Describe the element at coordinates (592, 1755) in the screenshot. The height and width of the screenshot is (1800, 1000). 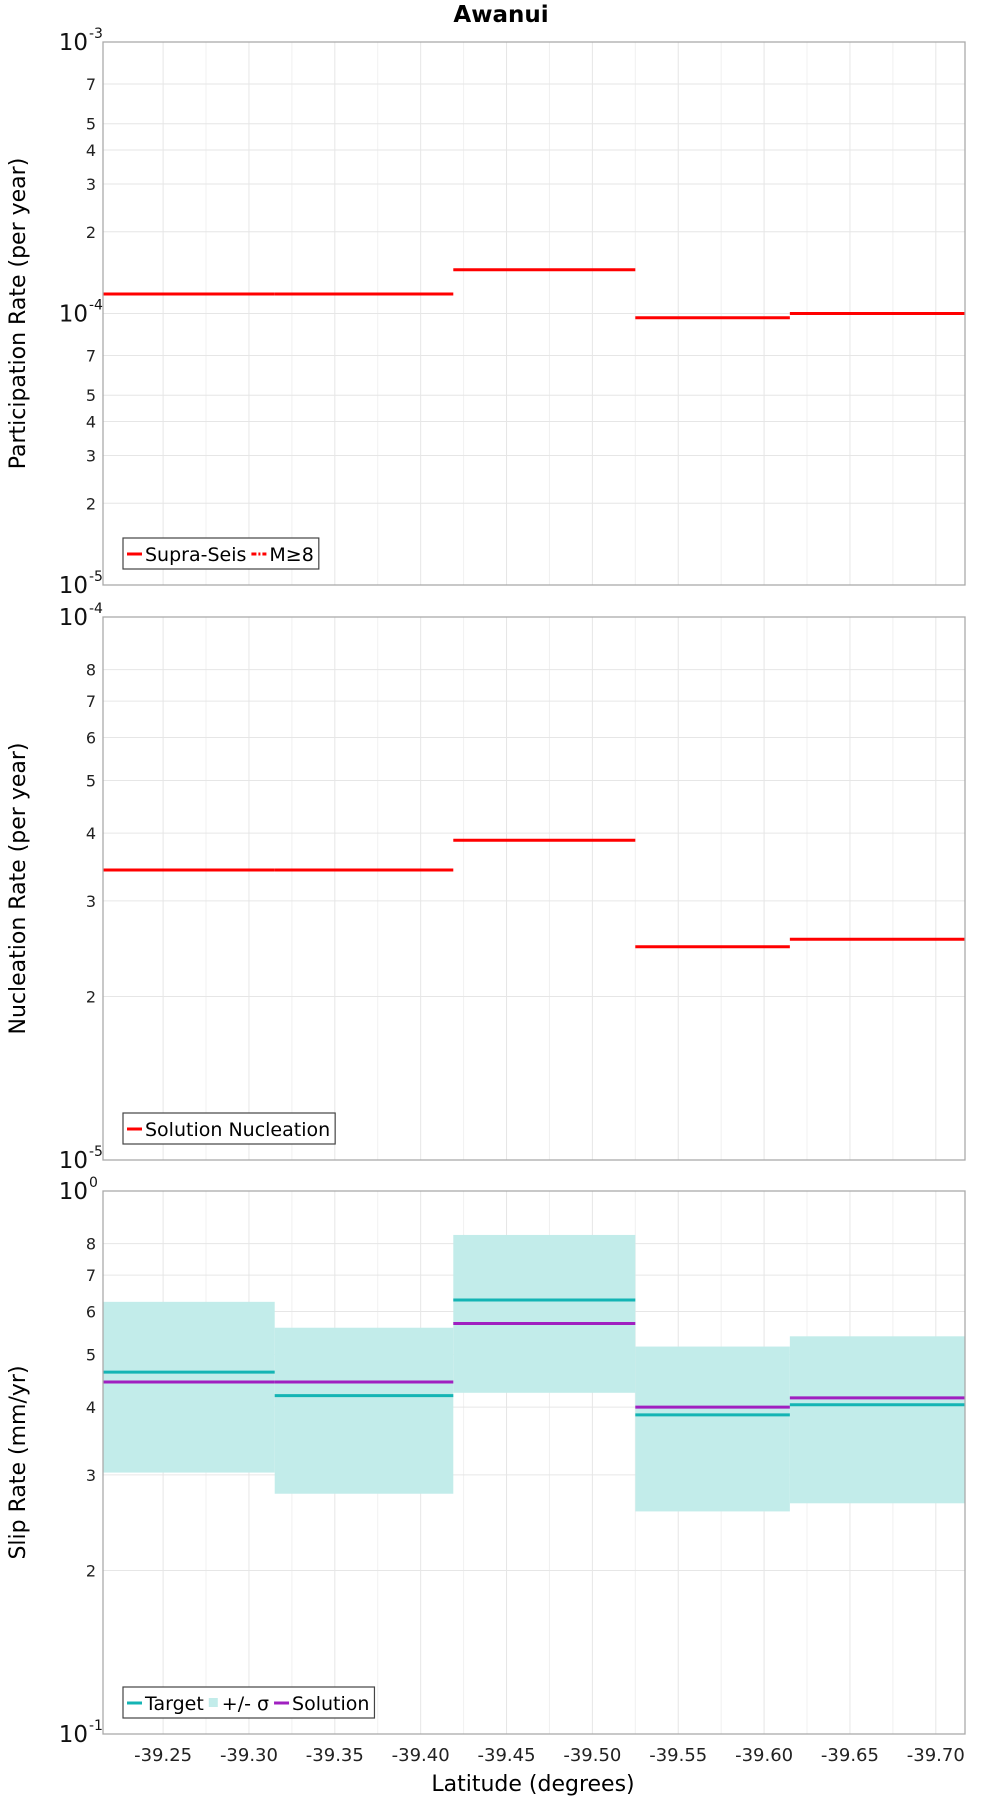
I see `x-tick-label: -39.50` at that location.